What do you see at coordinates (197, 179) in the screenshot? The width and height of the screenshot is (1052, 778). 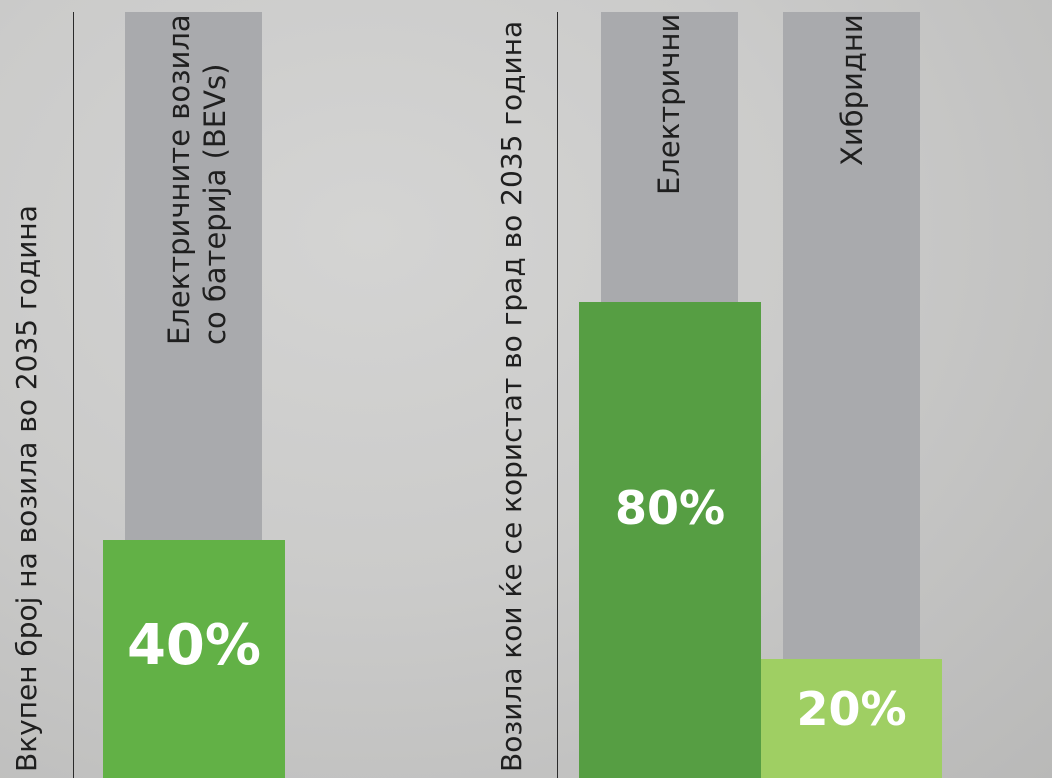 I see `category-label: Електричните возила со батерија (BEVs)` at bounding box center [197, 179].